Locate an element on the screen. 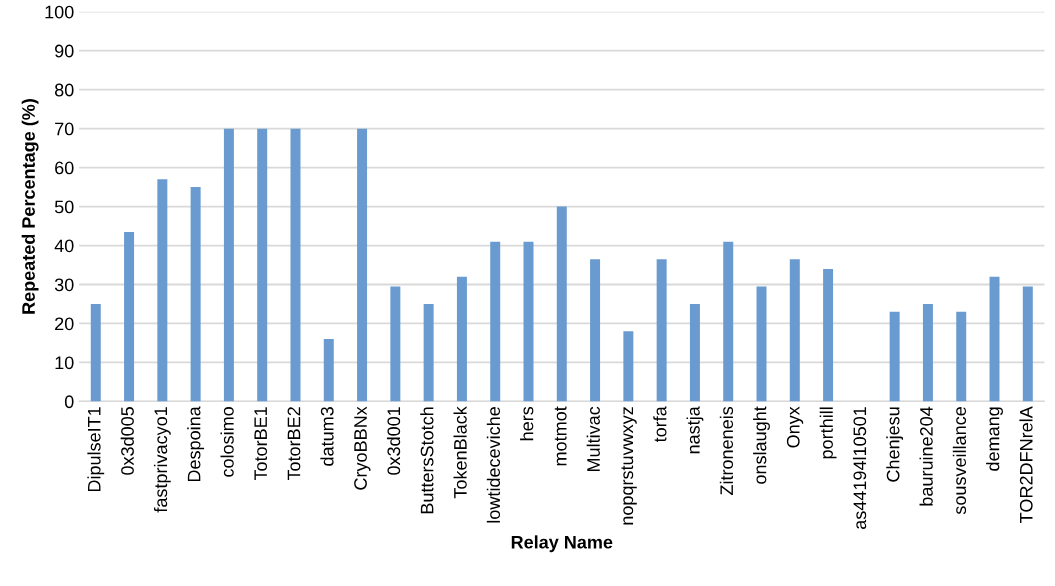 This screenshot has height=586, width=1055. x-tick-label: porthill is located at coordinates (828, 433).